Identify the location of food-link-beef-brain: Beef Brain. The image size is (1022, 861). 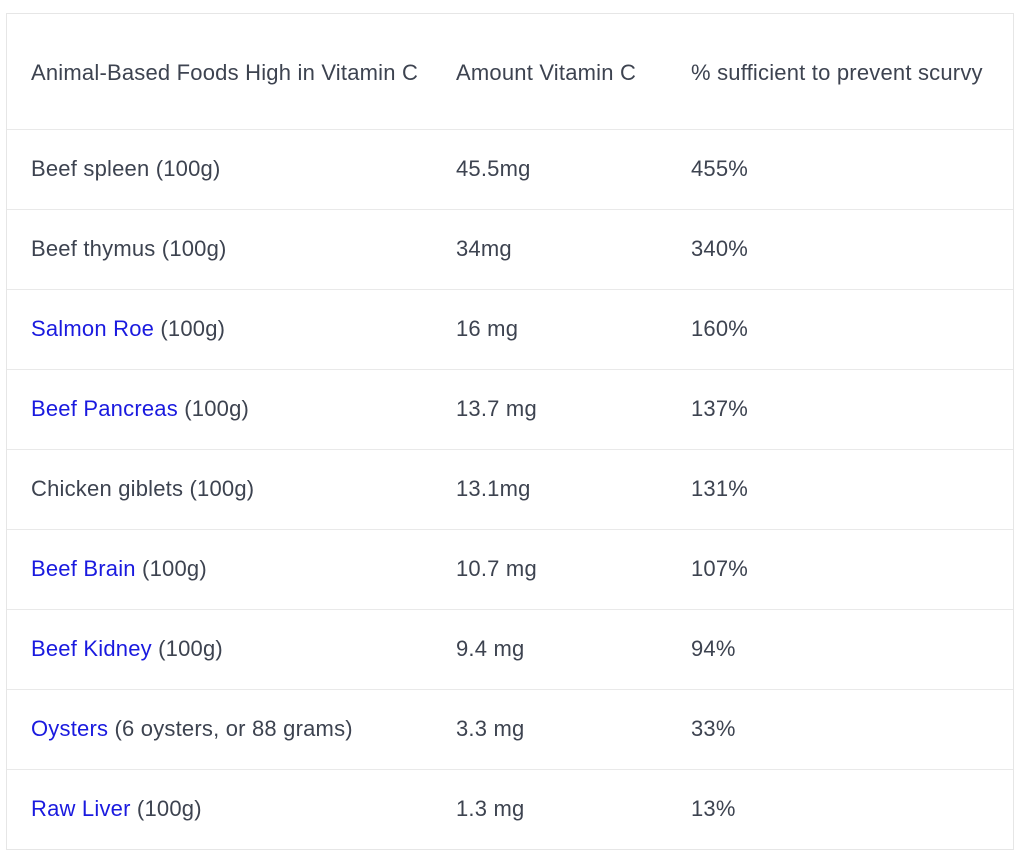
(83, 568).